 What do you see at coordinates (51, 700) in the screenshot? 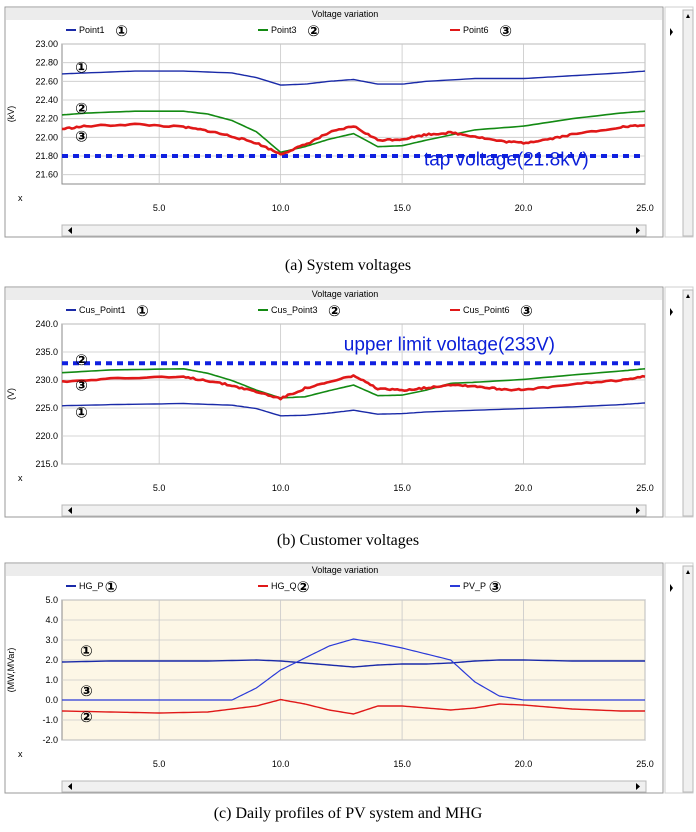
I see `y-tick-label: 0.0` at bounding box center [51, 700].